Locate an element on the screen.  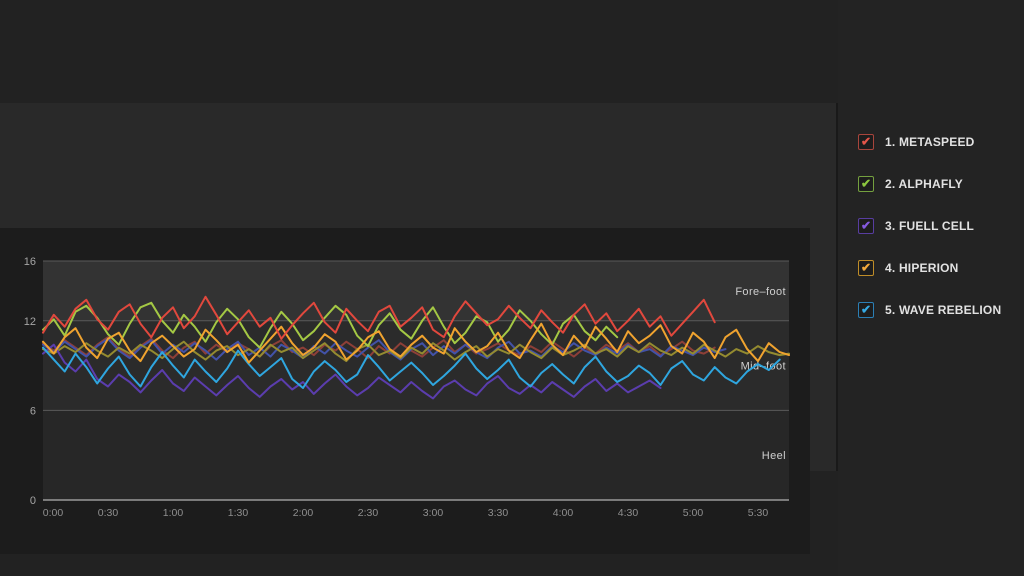
y-tick-label-16: 16 is located at coordinates (30, 262).